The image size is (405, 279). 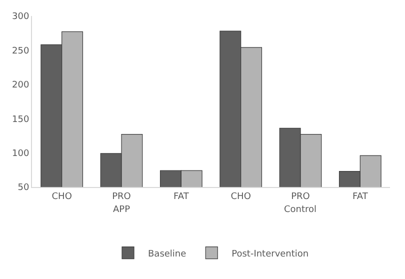 What do you see at coordinates (21, 17) in the screenshot?
I see `y-tick-label: 300` at bounding box center [21, 17].